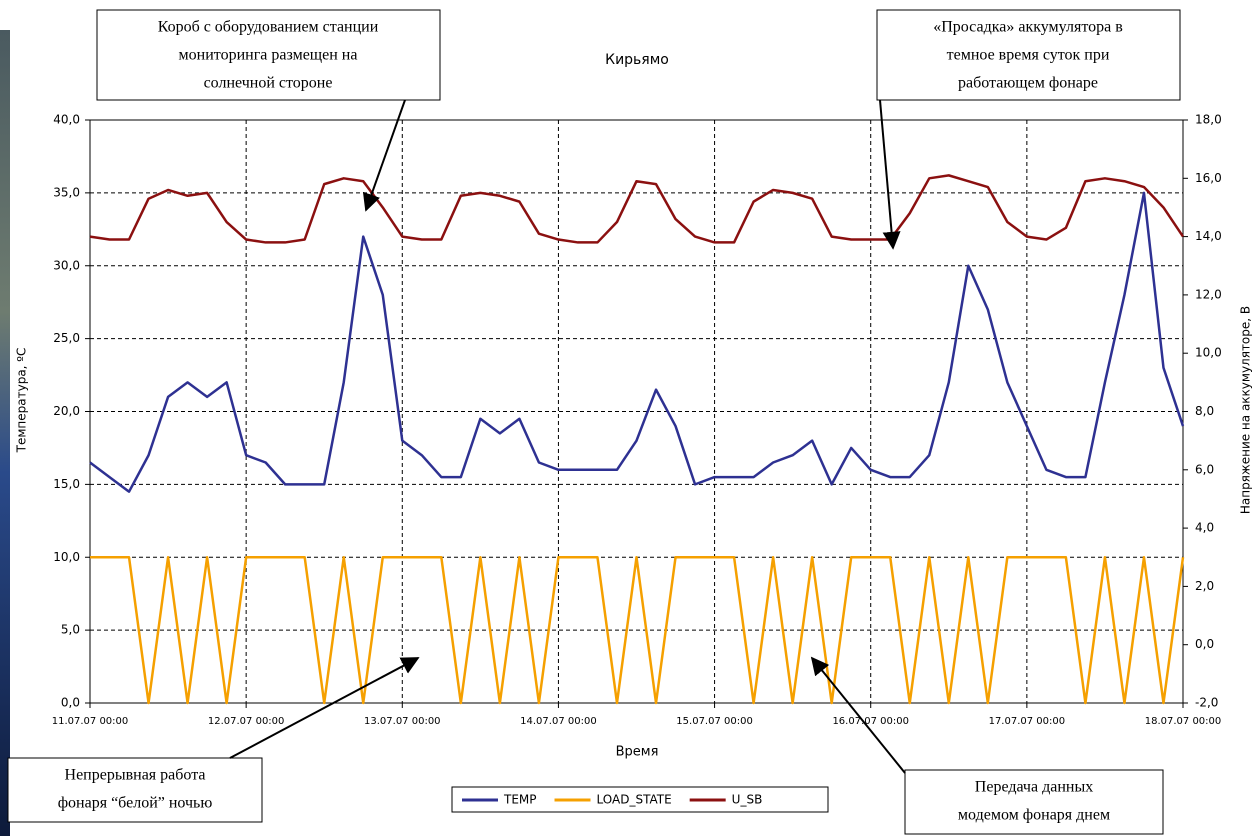 This screenshot has width=1256, height=836. I want to click on callout: Непрерывная работа фонаря “белой” ночью, so click(213, 740).